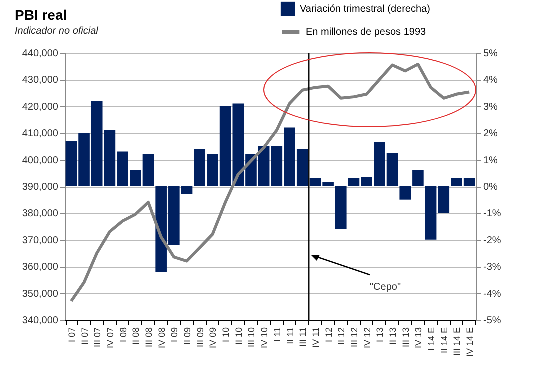  Describe the element at coordinates (40, 134) in the screenshot. I see `y-tick-label: 410,000` at that location.